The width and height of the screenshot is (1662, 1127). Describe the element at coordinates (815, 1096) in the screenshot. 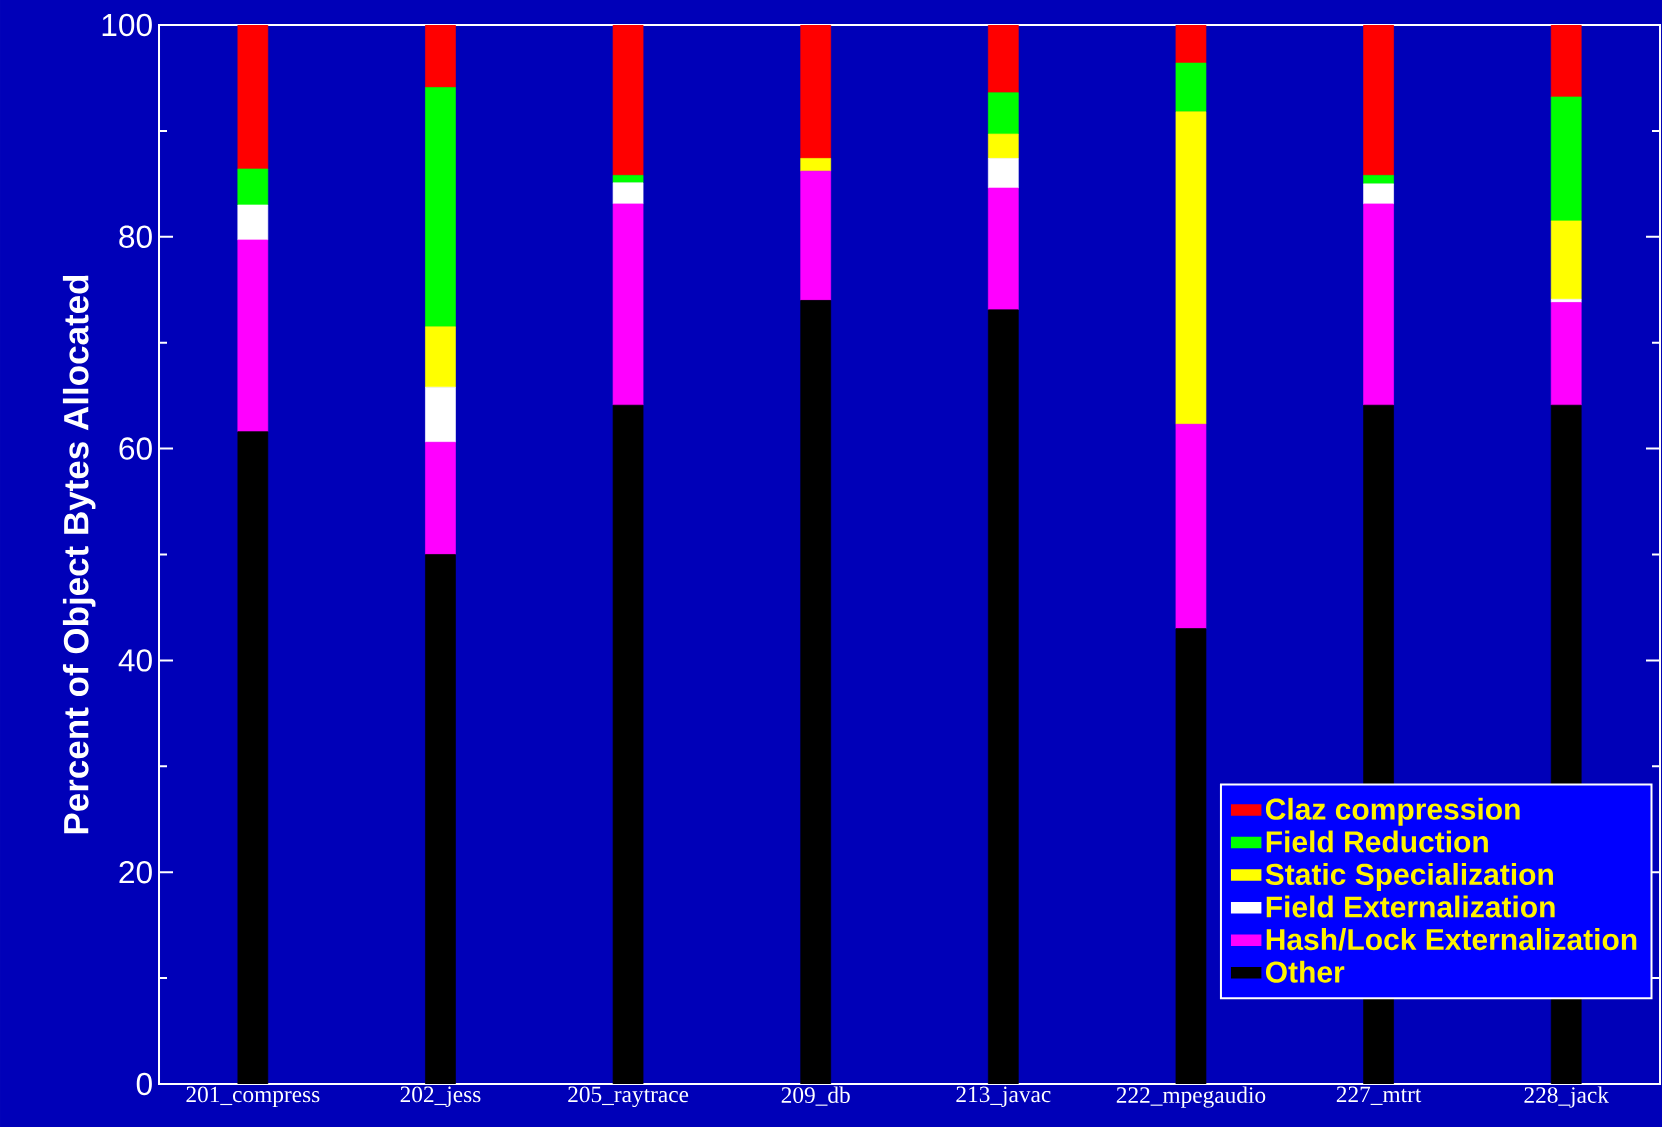

I see `x-tick-label: 209_db` at that location.